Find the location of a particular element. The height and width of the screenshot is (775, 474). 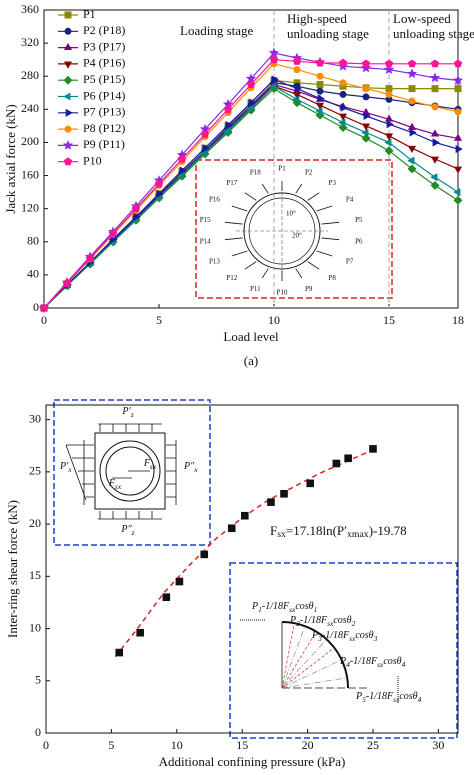

stage-label: Low-speed is located at coordinates (422, 18).